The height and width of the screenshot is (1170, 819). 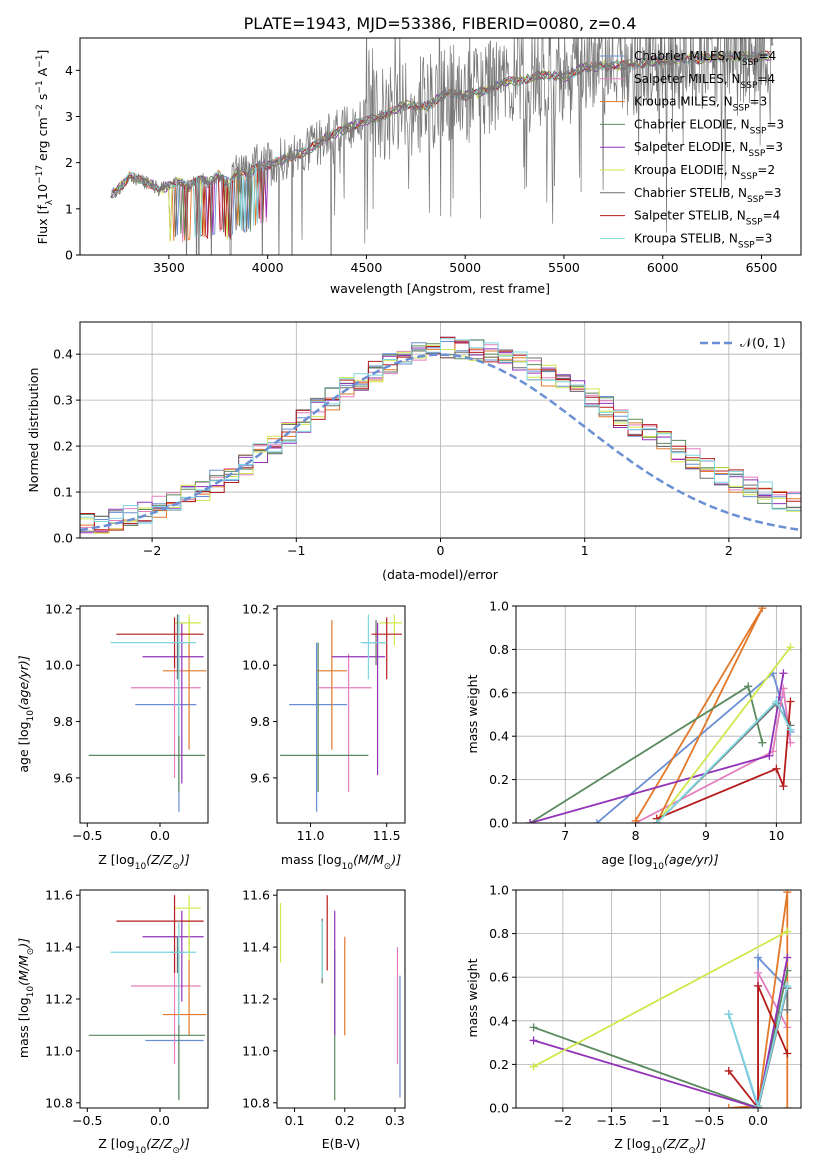 What do you see at coordinates (440, 288) in the screenshot?
I see `spectrum-x-label: wavelength [Angstrom, rest frame]` at bounding box center [440, 288].